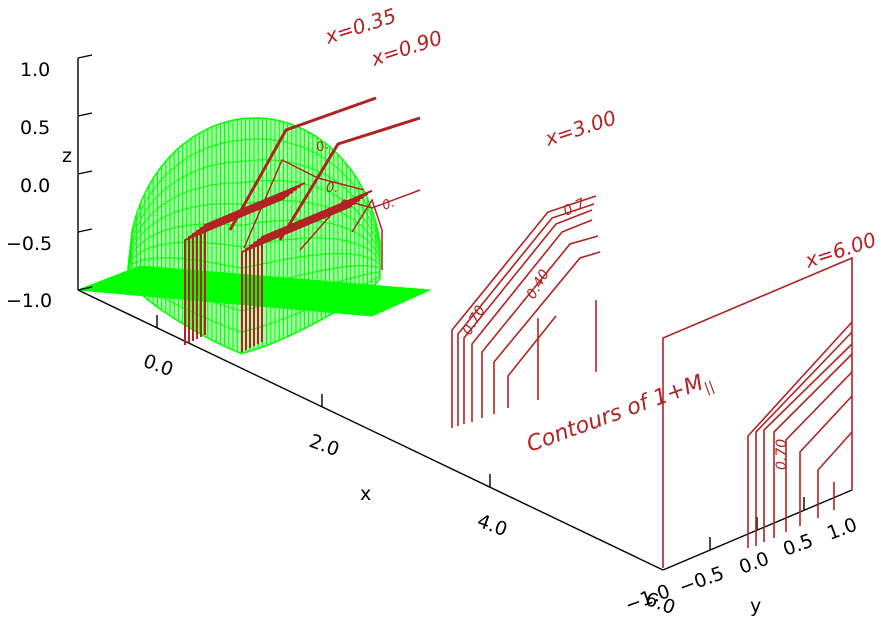 This screenshot has width=881, height=623. I want to click on x-tick-label: 2.0, so click(324, 445).